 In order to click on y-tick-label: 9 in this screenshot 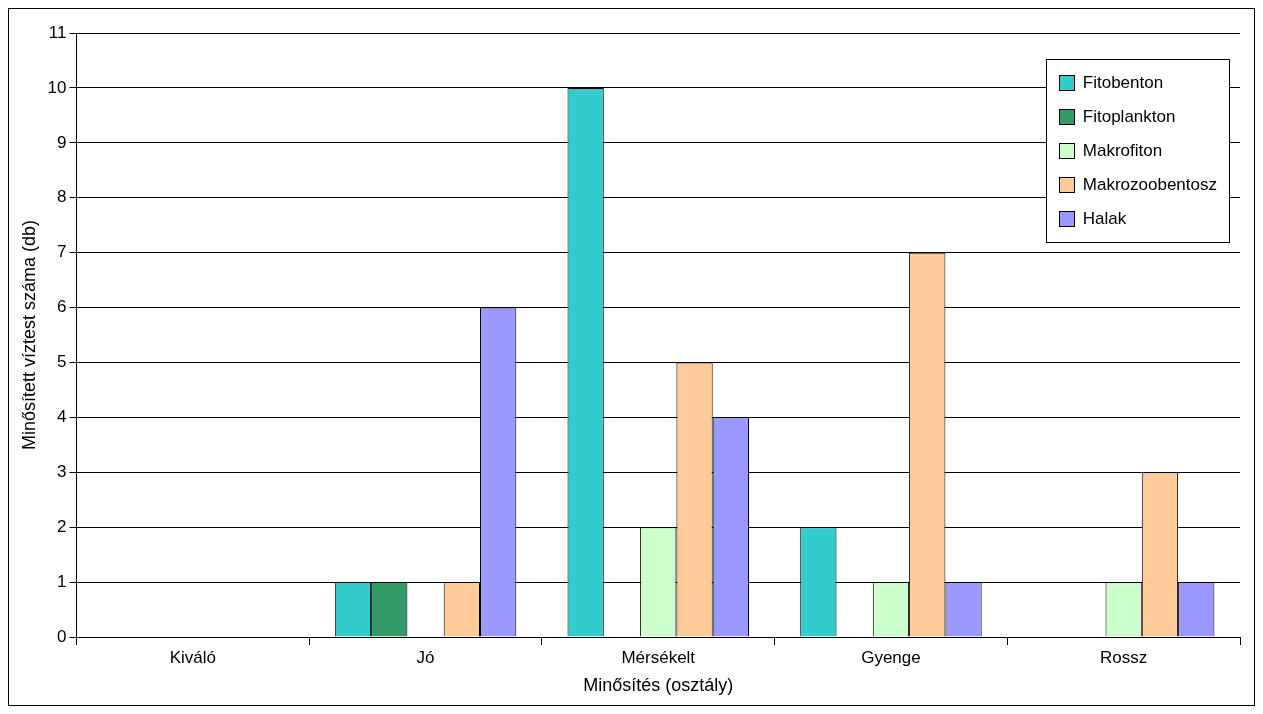, I will do `click(62, 142)`.